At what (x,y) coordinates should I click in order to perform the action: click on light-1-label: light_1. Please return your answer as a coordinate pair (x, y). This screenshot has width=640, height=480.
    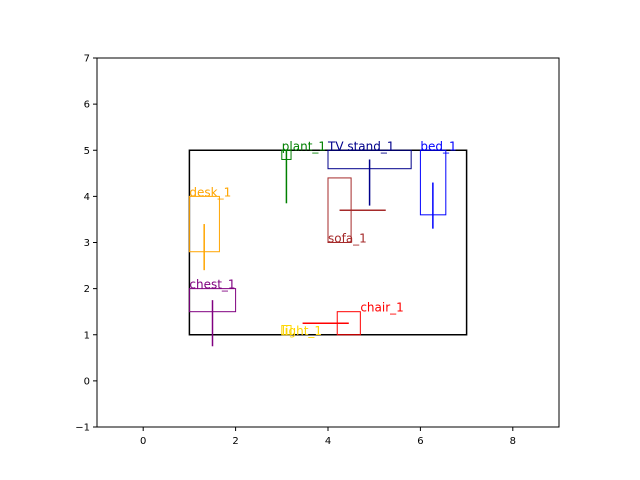
    Looking at the image, I should click on (302, 331).